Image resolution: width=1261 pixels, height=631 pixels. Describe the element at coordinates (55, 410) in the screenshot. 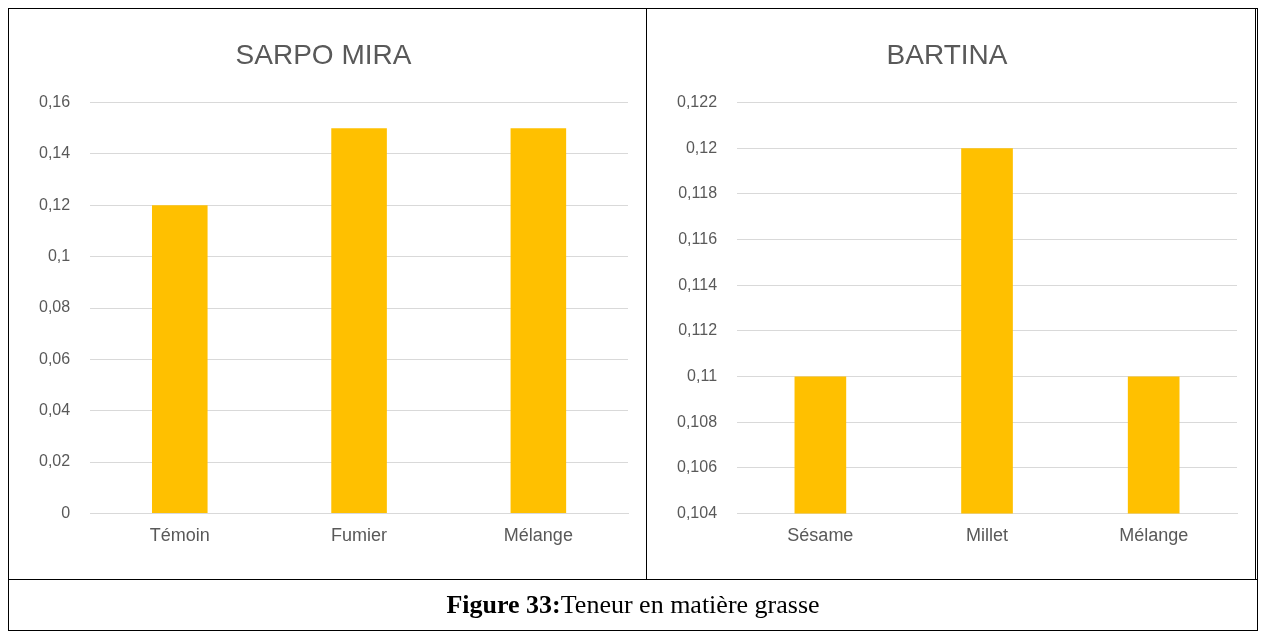

I see `y-tick-label: 0,04` at that location.